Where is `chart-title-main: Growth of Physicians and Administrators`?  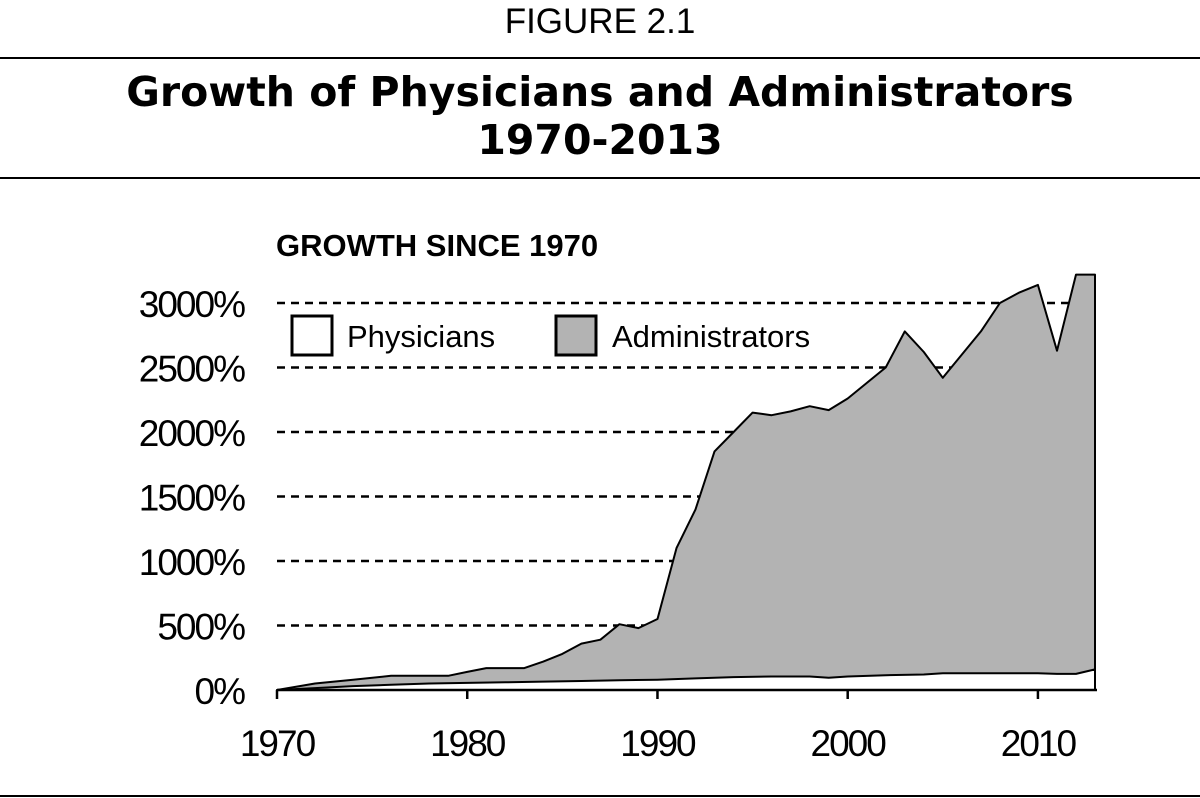 chart-title-main: Growth of Physicians and Administrators is located at coordinates (600, 92).